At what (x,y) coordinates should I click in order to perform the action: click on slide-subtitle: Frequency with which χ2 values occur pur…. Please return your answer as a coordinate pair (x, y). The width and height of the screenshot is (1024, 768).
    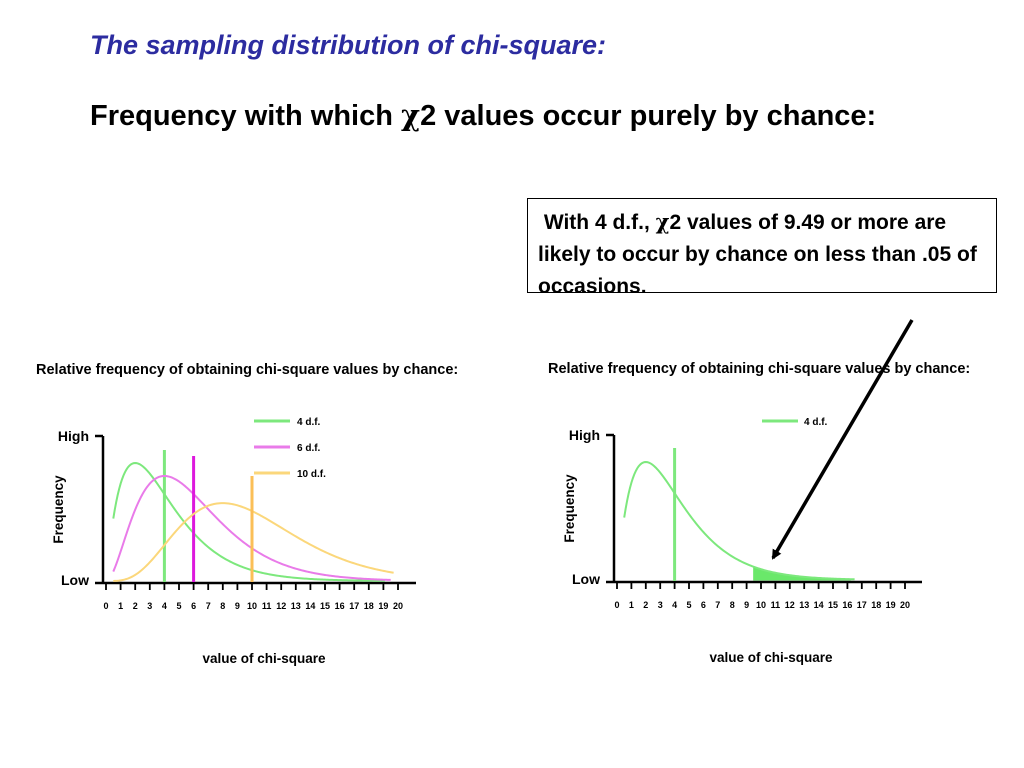
    Looking at the image, I should click on (500, 115).